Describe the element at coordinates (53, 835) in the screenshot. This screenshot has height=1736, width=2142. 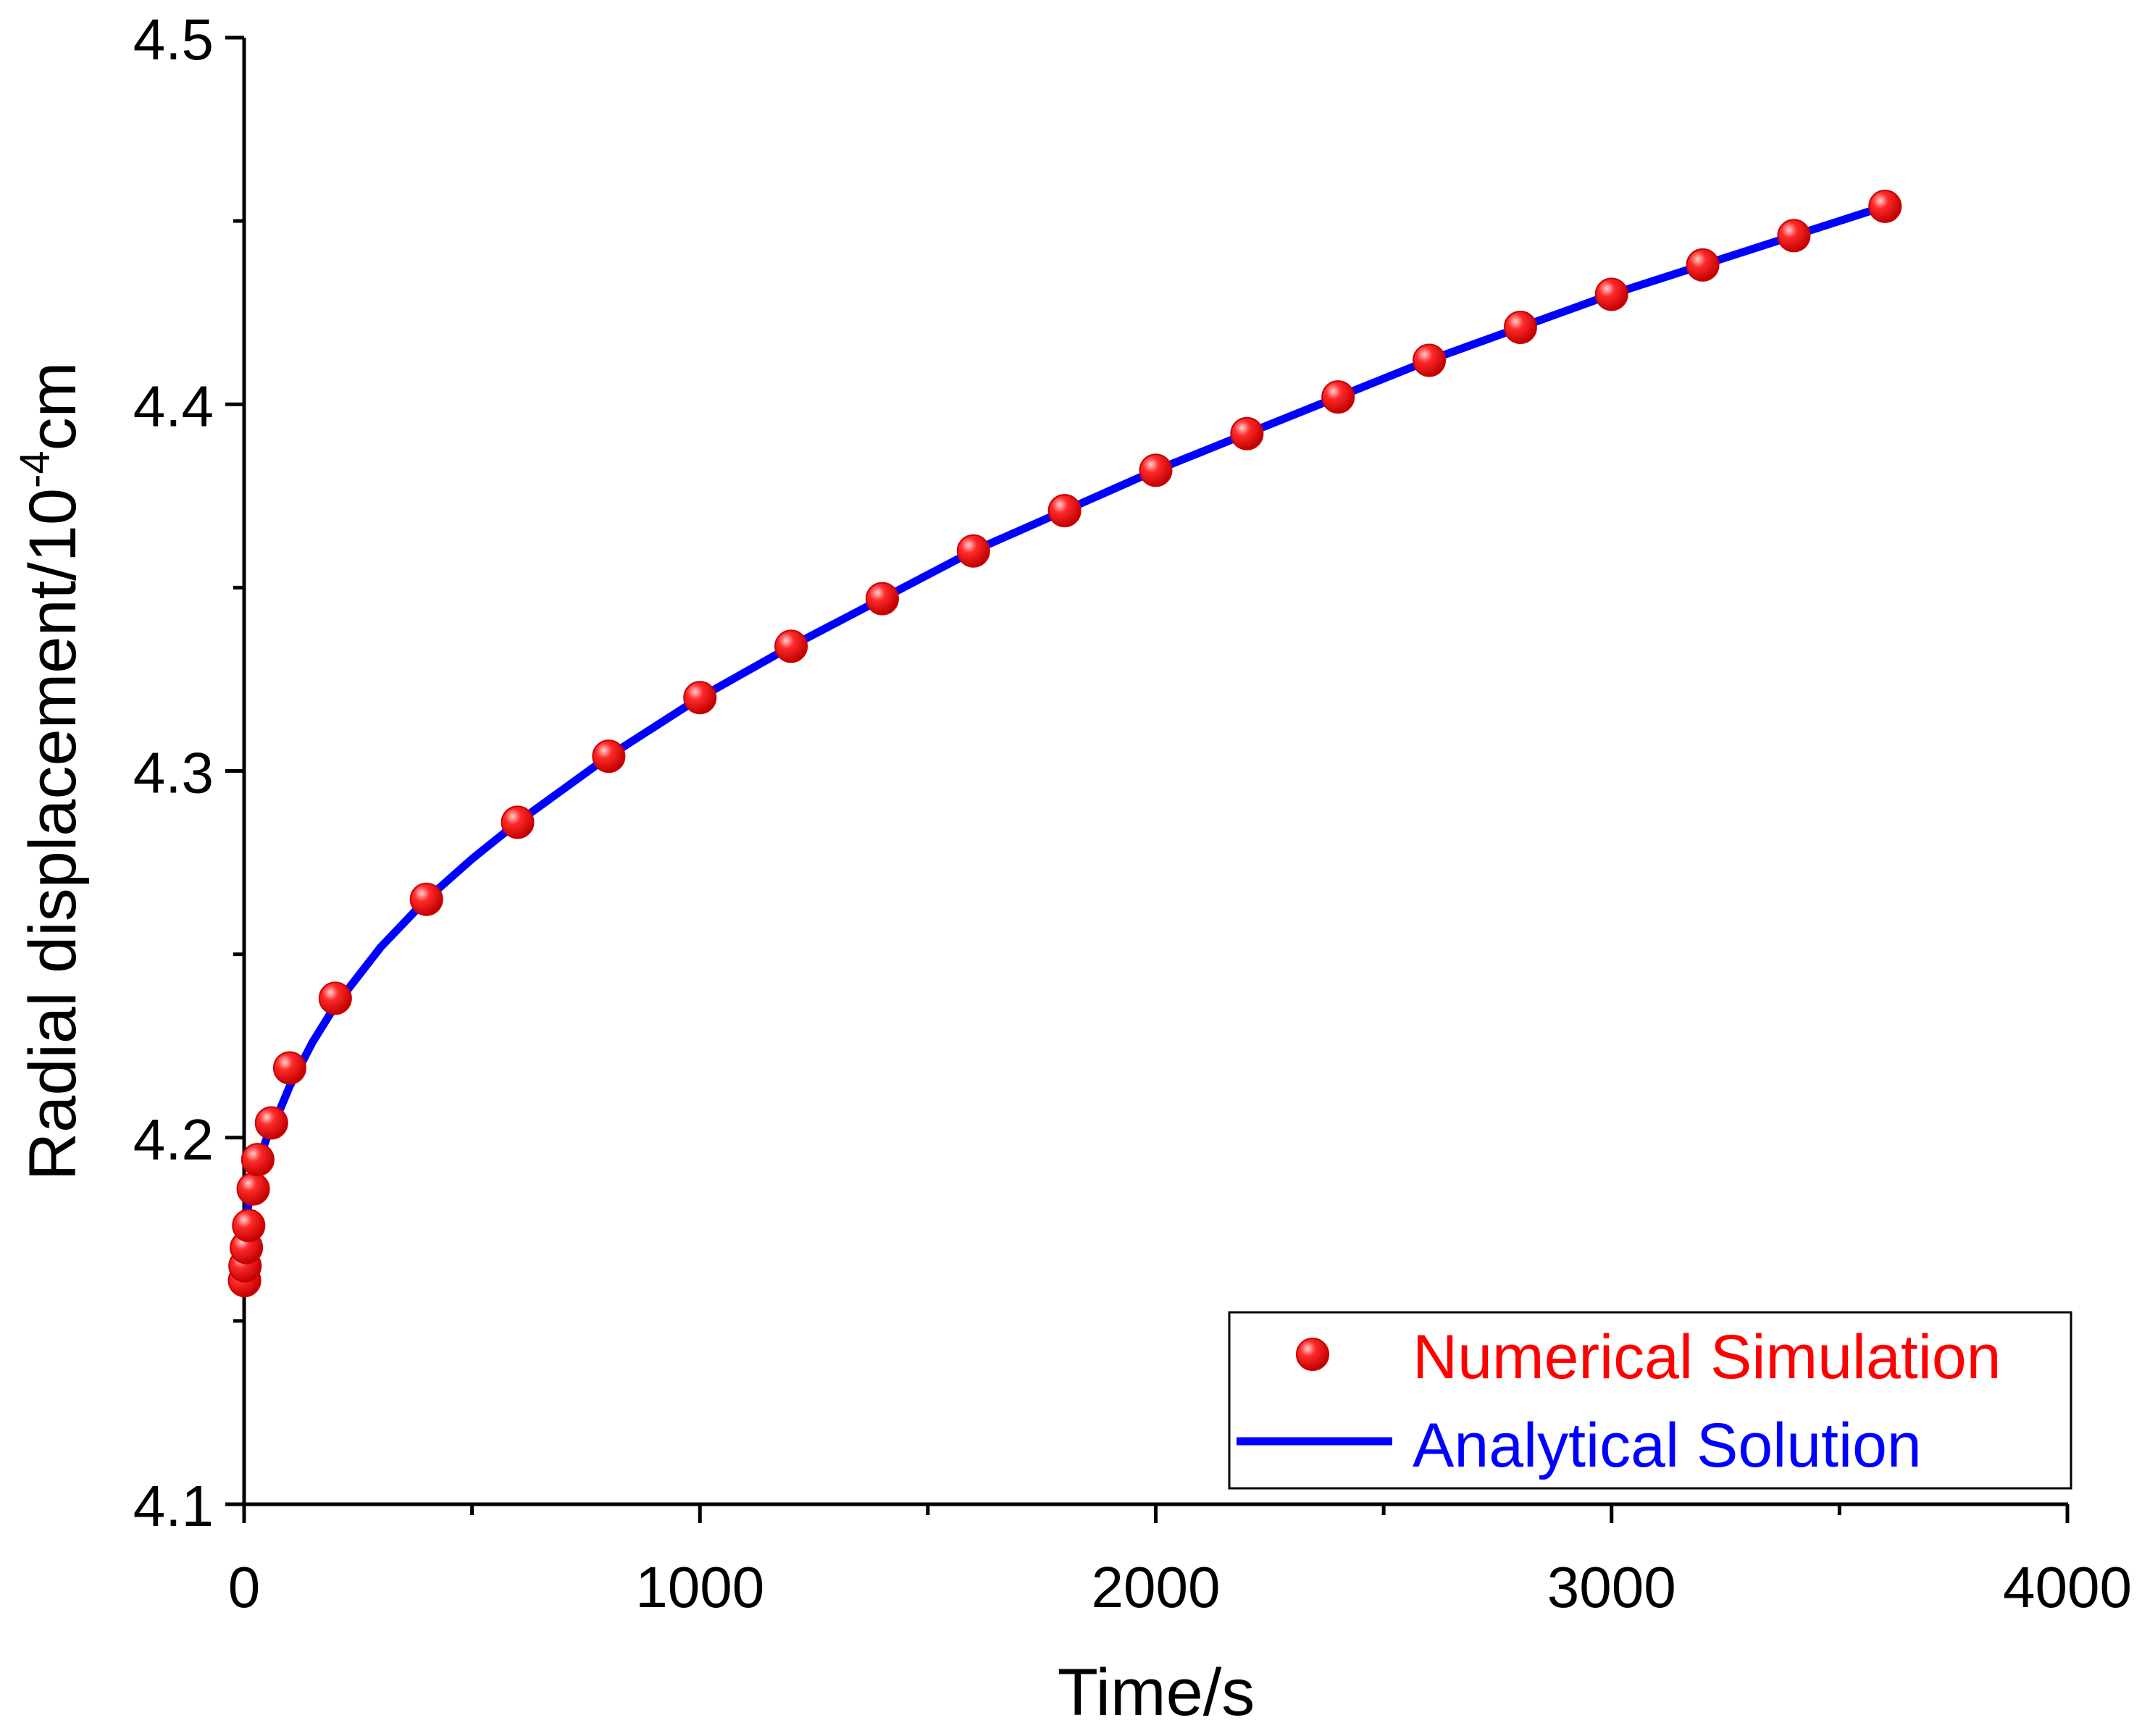
I see `y-axis-title-base: Radial displacement/10` at that location.